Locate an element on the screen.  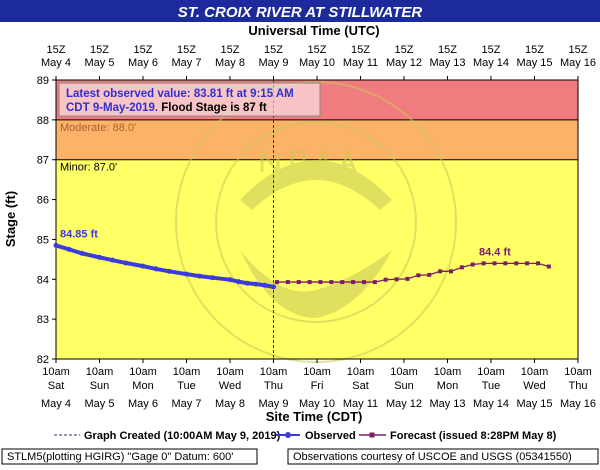
bottom-tick-date-0: May 4 is located at coordinates (56, 404).